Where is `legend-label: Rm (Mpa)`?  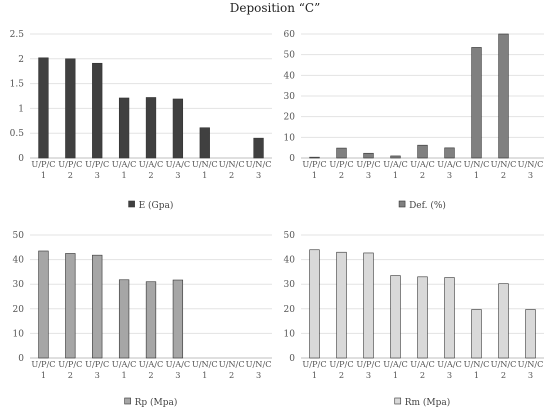
legend-label: Rm (Mpa) is located at coordinates (428, 402).